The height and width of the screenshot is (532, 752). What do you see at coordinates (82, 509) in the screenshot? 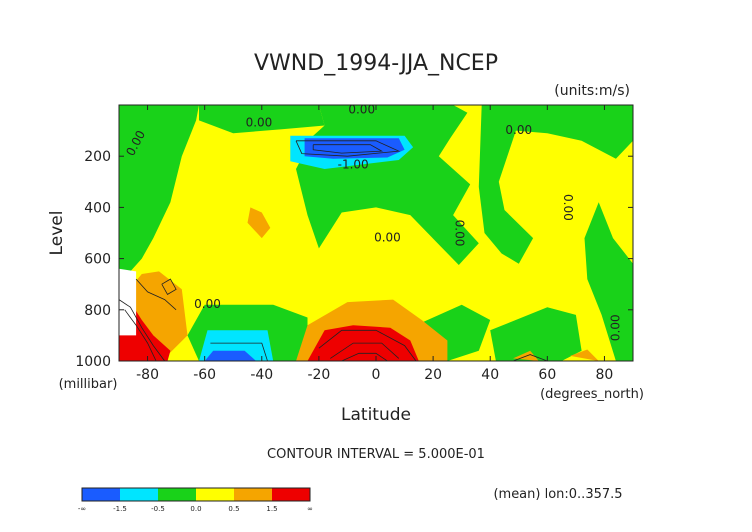
I see `colorbar-label: -∞` at bounding box center [82, 509].